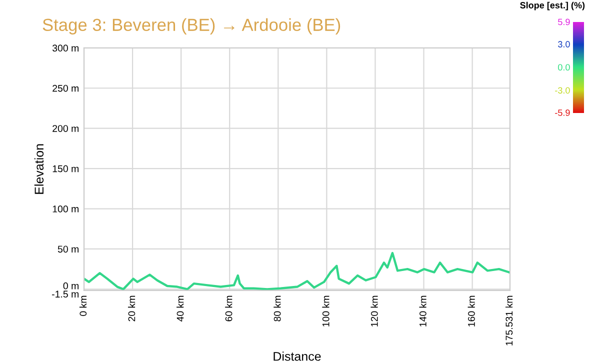 This screenshot has height=363, width=600. I want to click on y-tick-label: 50 m, so click(68, 249).